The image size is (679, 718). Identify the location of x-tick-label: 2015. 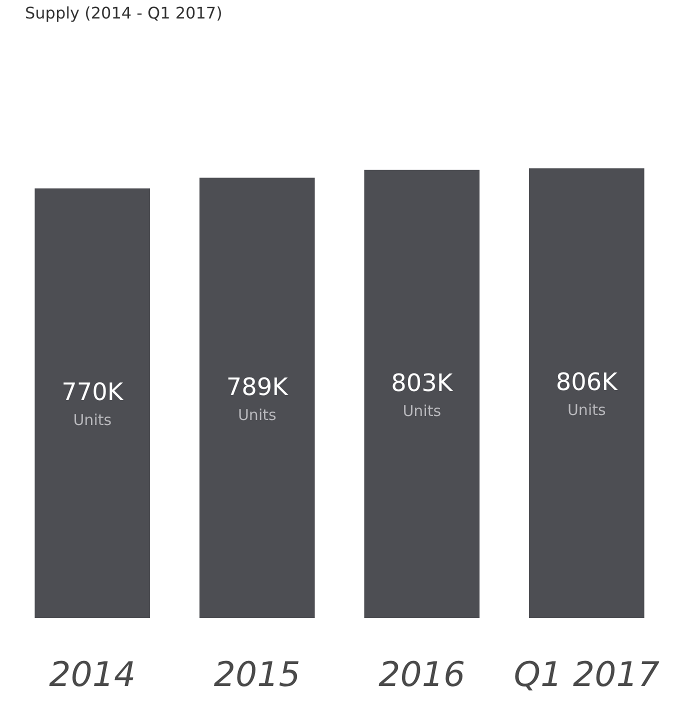
(257, 675).